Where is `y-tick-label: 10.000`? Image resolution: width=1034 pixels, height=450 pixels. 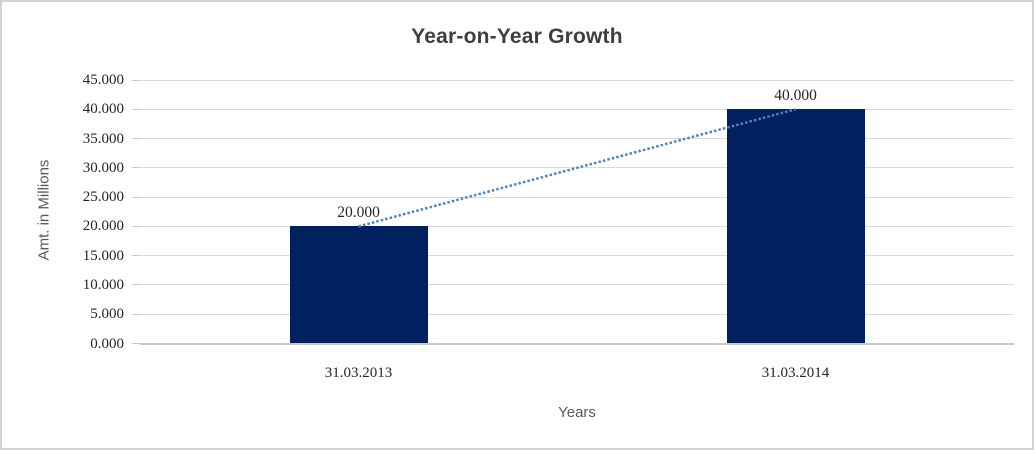
y-tick-label: 10.000 is located at coordinates (103, 284).